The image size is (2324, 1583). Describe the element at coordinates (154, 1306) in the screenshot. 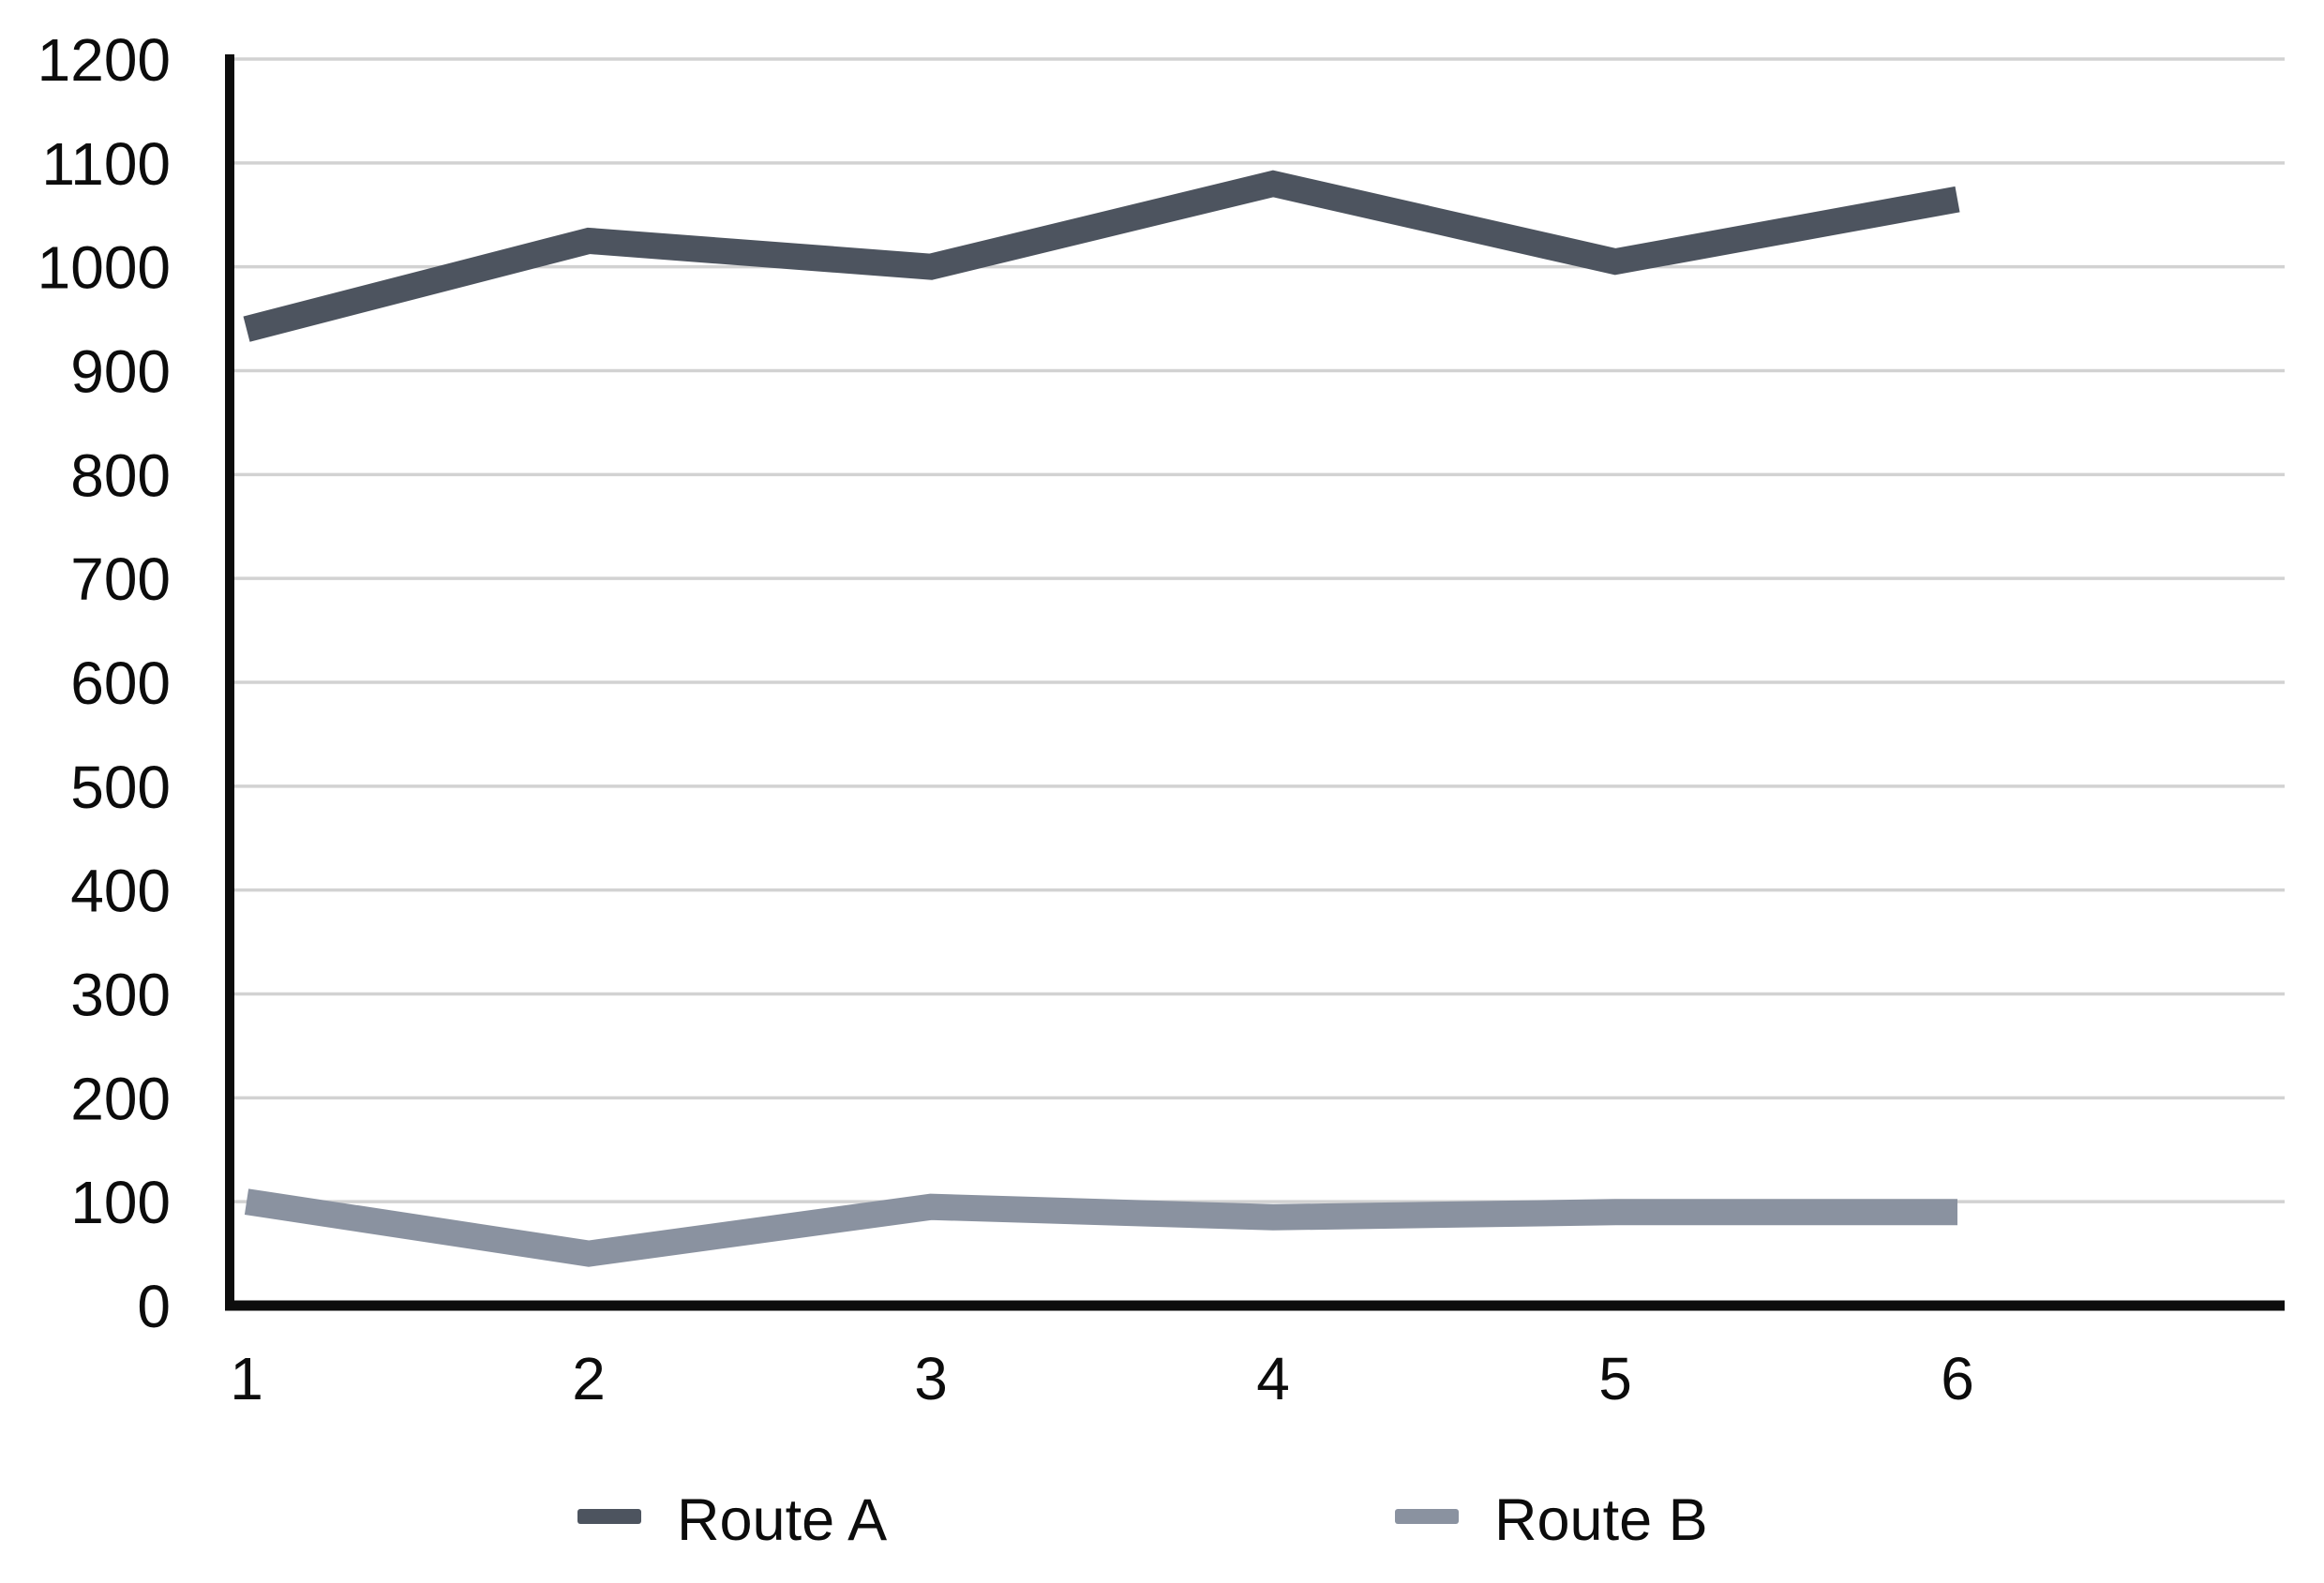

I see `y-axis-tick-label: 0` at that location.